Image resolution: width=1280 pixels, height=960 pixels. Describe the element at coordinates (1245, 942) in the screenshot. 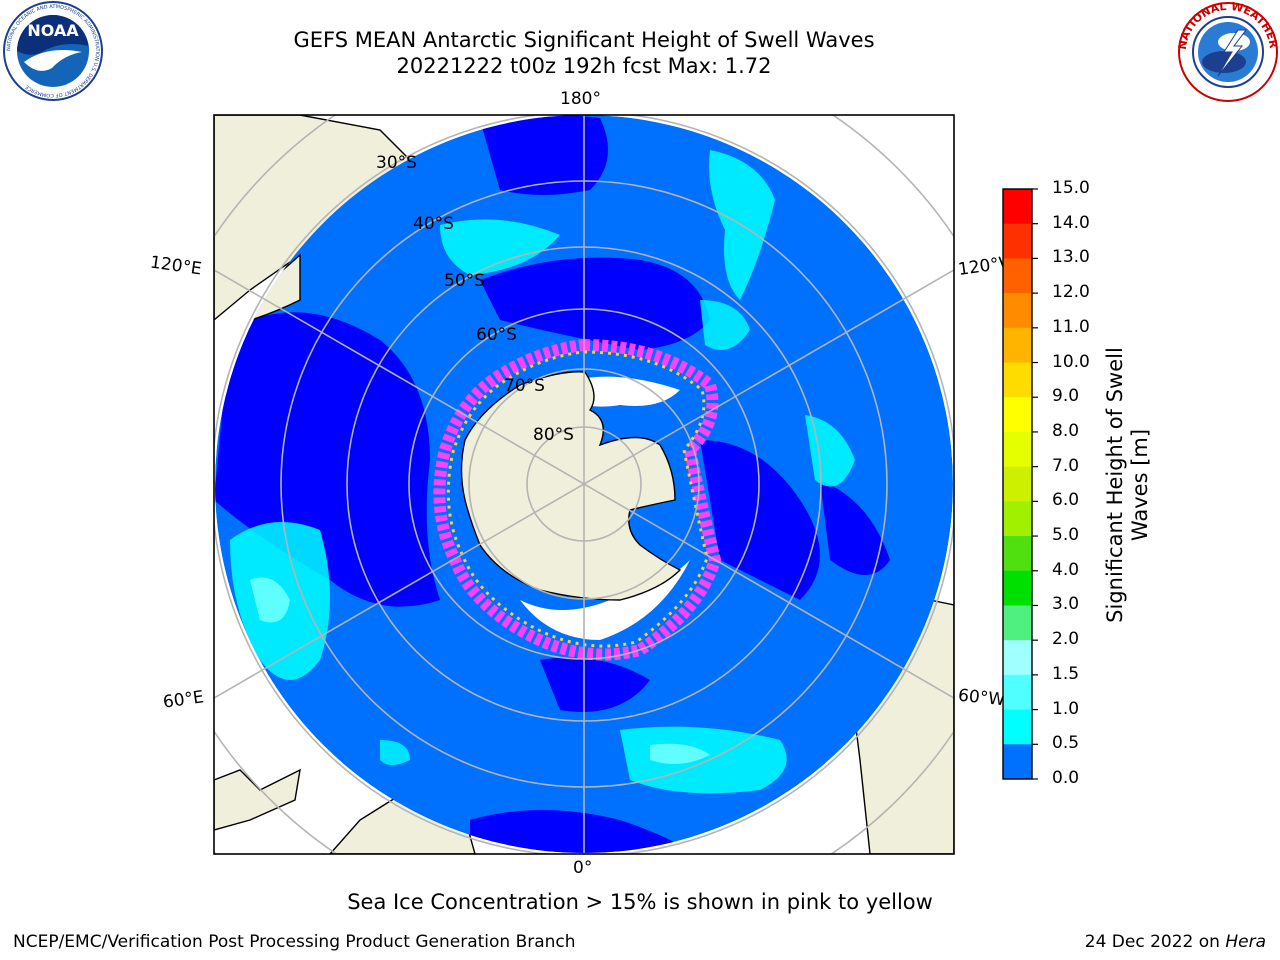

I see `footer-machine: Hera` at that location.